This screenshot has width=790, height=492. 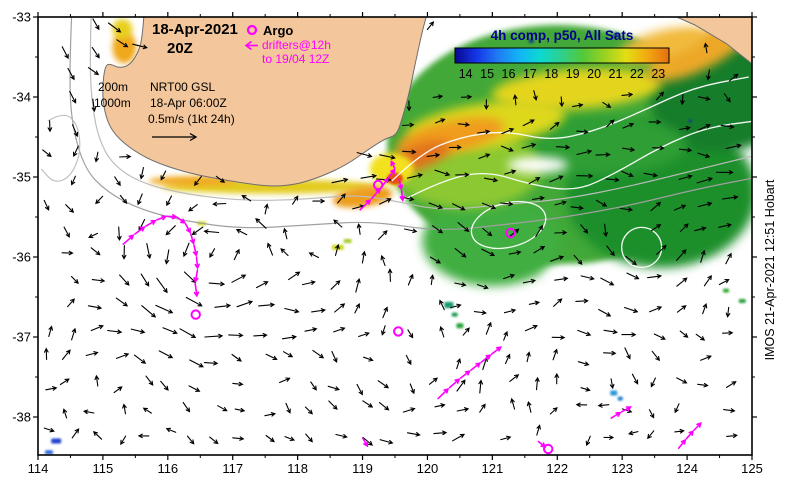 What do you see at coordinates (103, 468) in the screenshot?
I see `x-axis-tick: 115` at bounding box center [103, 468].